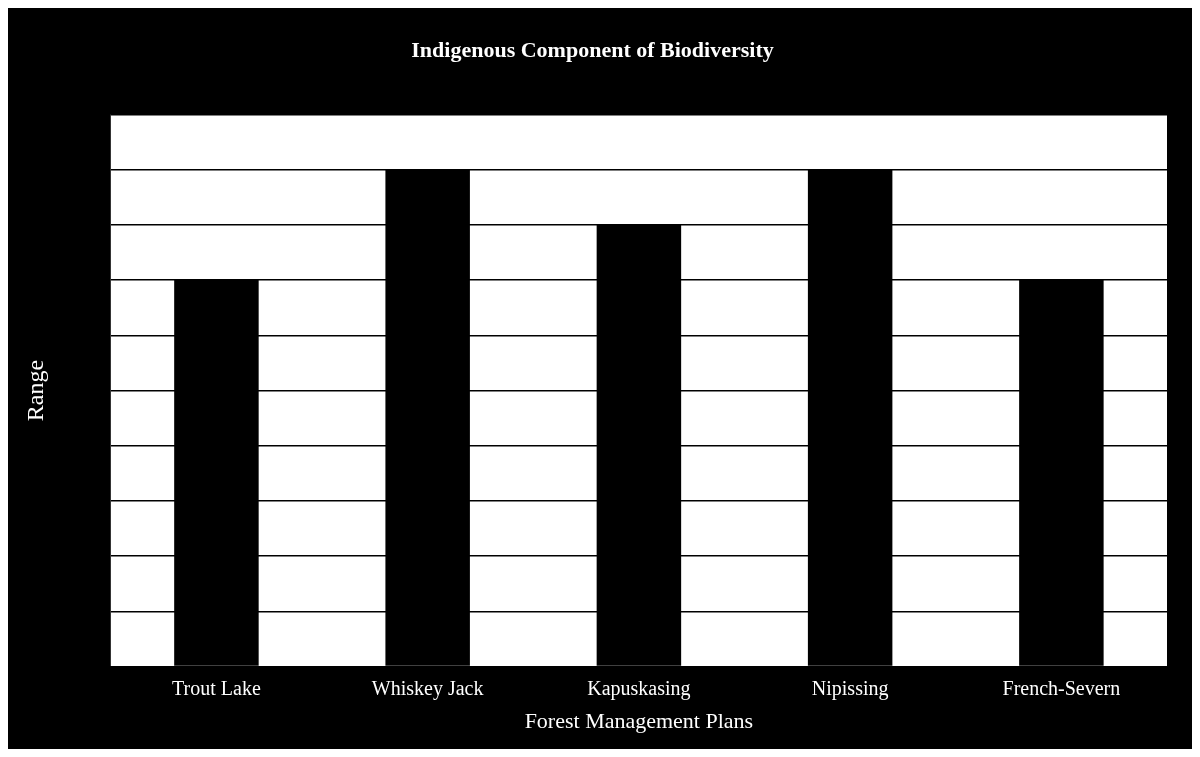  Describe the element at coordinates (639, 720) in the screenshot. I see `x-axis-title: Forest Management Plans` at that location.